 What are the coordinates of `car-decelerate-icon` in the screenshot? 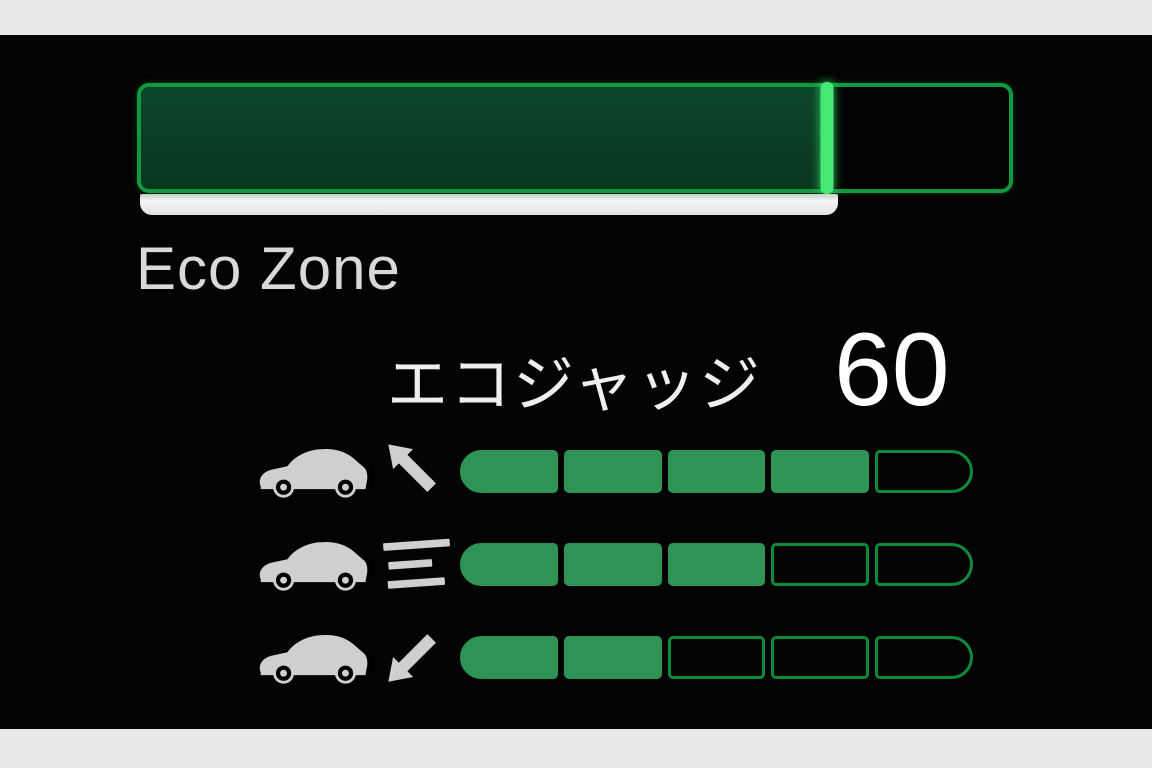 It's located at (347, 659).